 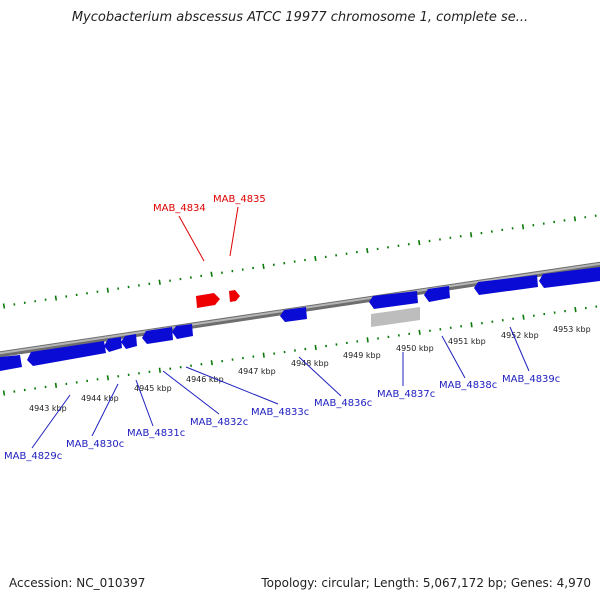 What do you see at coordinates (153, 388) in the screenshot?
I see `scale-label: 4945 kbp` at bounding box center [153, 388].